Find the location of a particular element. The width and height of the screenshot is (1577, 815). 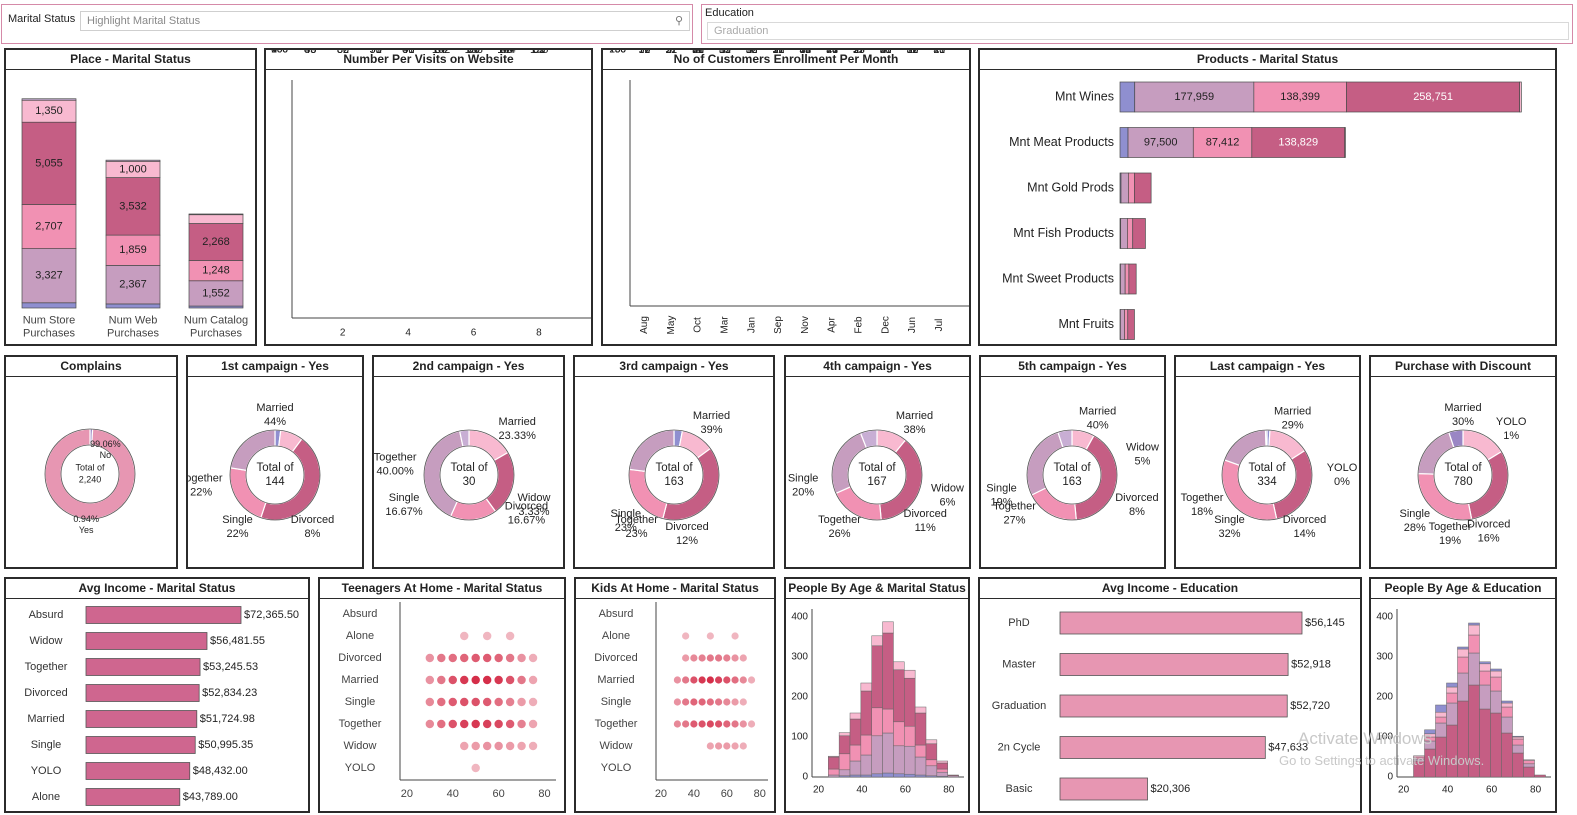

data-label: 44 is located at coordinates (832, 53).